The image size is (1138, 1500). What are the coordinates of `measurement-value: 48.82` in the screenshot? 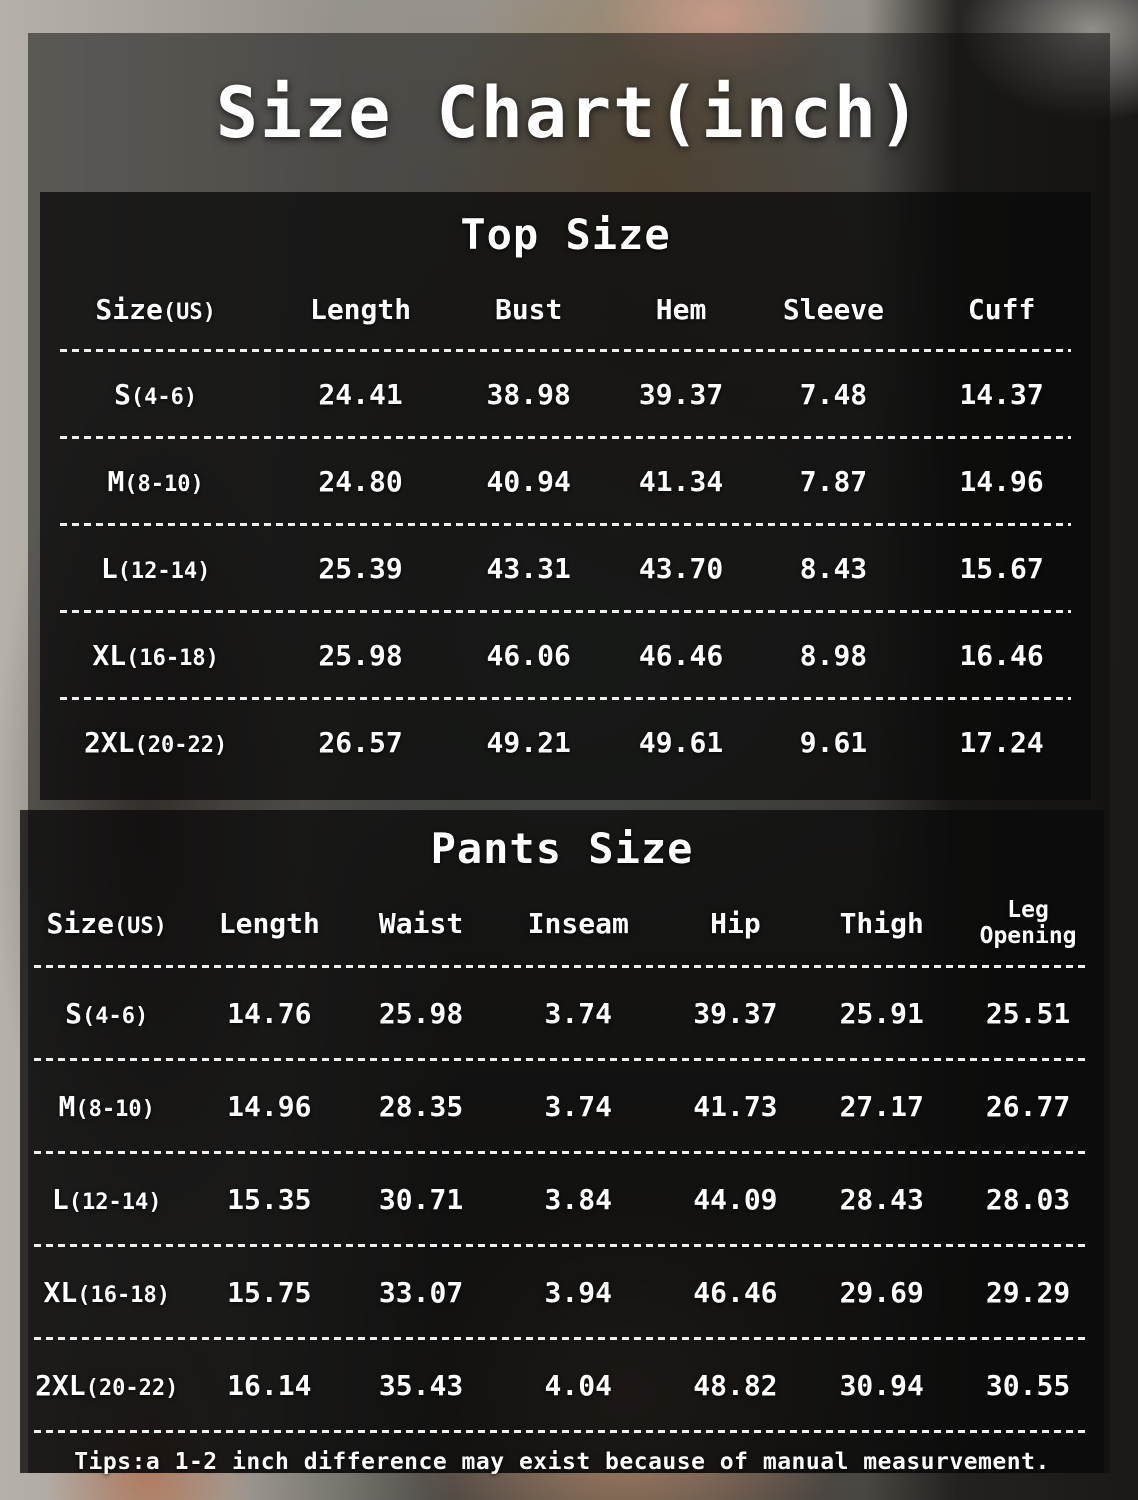 It's located at (735, 1385).